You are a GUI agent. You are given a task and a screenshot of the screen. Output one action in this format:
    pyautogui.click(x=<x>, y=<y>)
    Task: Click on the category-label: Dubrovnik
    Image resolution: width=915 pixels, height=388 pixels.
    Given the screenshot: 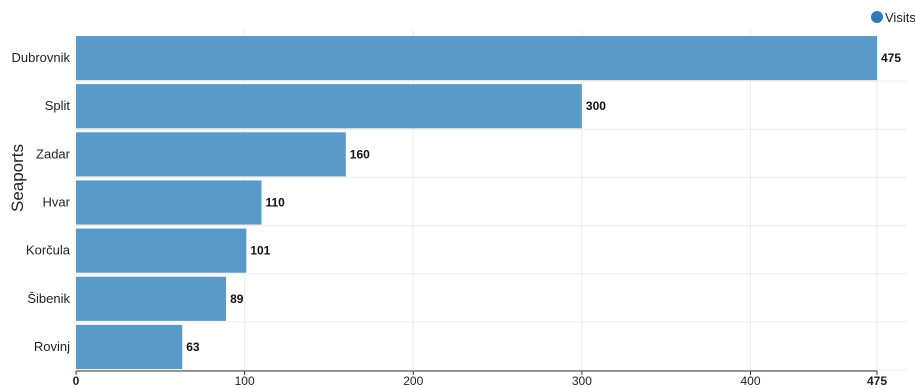 What is the action you would take?
    pyautogui.click(x=40, y=57)
    